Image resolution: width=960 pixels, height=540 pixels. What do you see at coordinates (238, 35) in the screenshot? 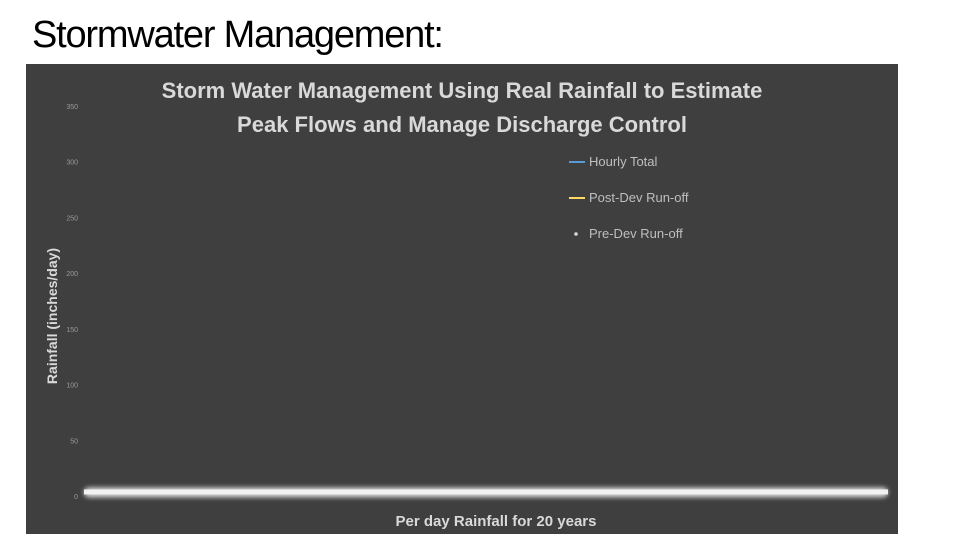
I see `slide-title: Stormwater Management:` at bounding box center [238, 35].